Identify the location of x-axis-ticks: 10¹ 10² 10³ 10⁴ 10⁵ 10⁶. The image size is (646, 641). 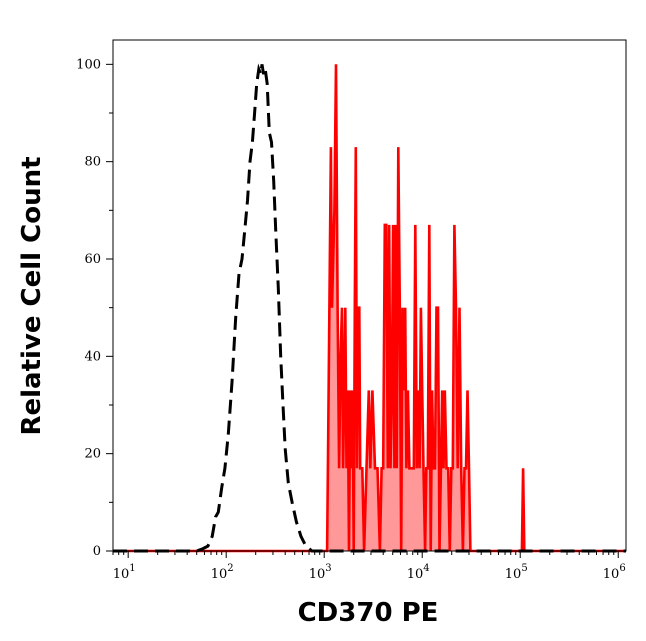
(369, 566).